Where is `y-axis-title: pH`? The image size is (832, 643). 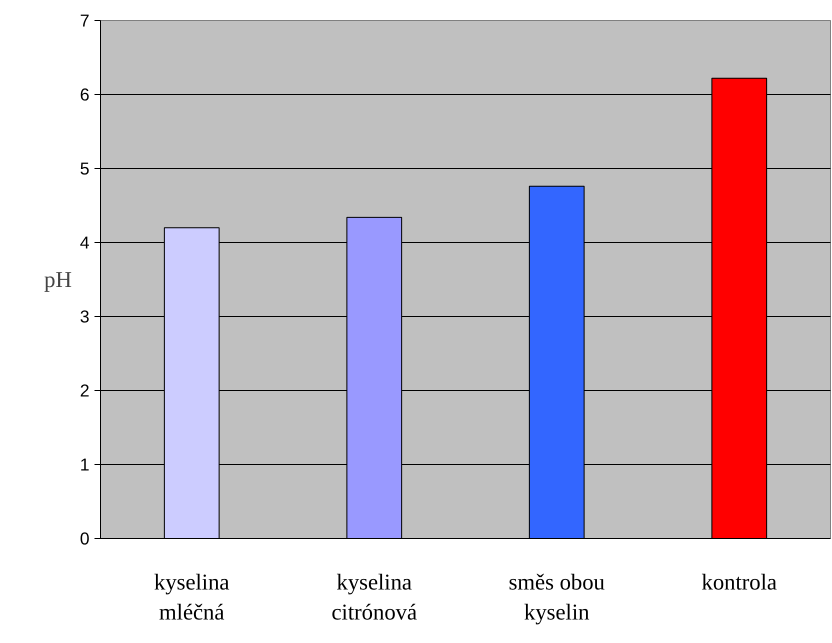
y-axis-title: pH is located at coordinates (58, 279).